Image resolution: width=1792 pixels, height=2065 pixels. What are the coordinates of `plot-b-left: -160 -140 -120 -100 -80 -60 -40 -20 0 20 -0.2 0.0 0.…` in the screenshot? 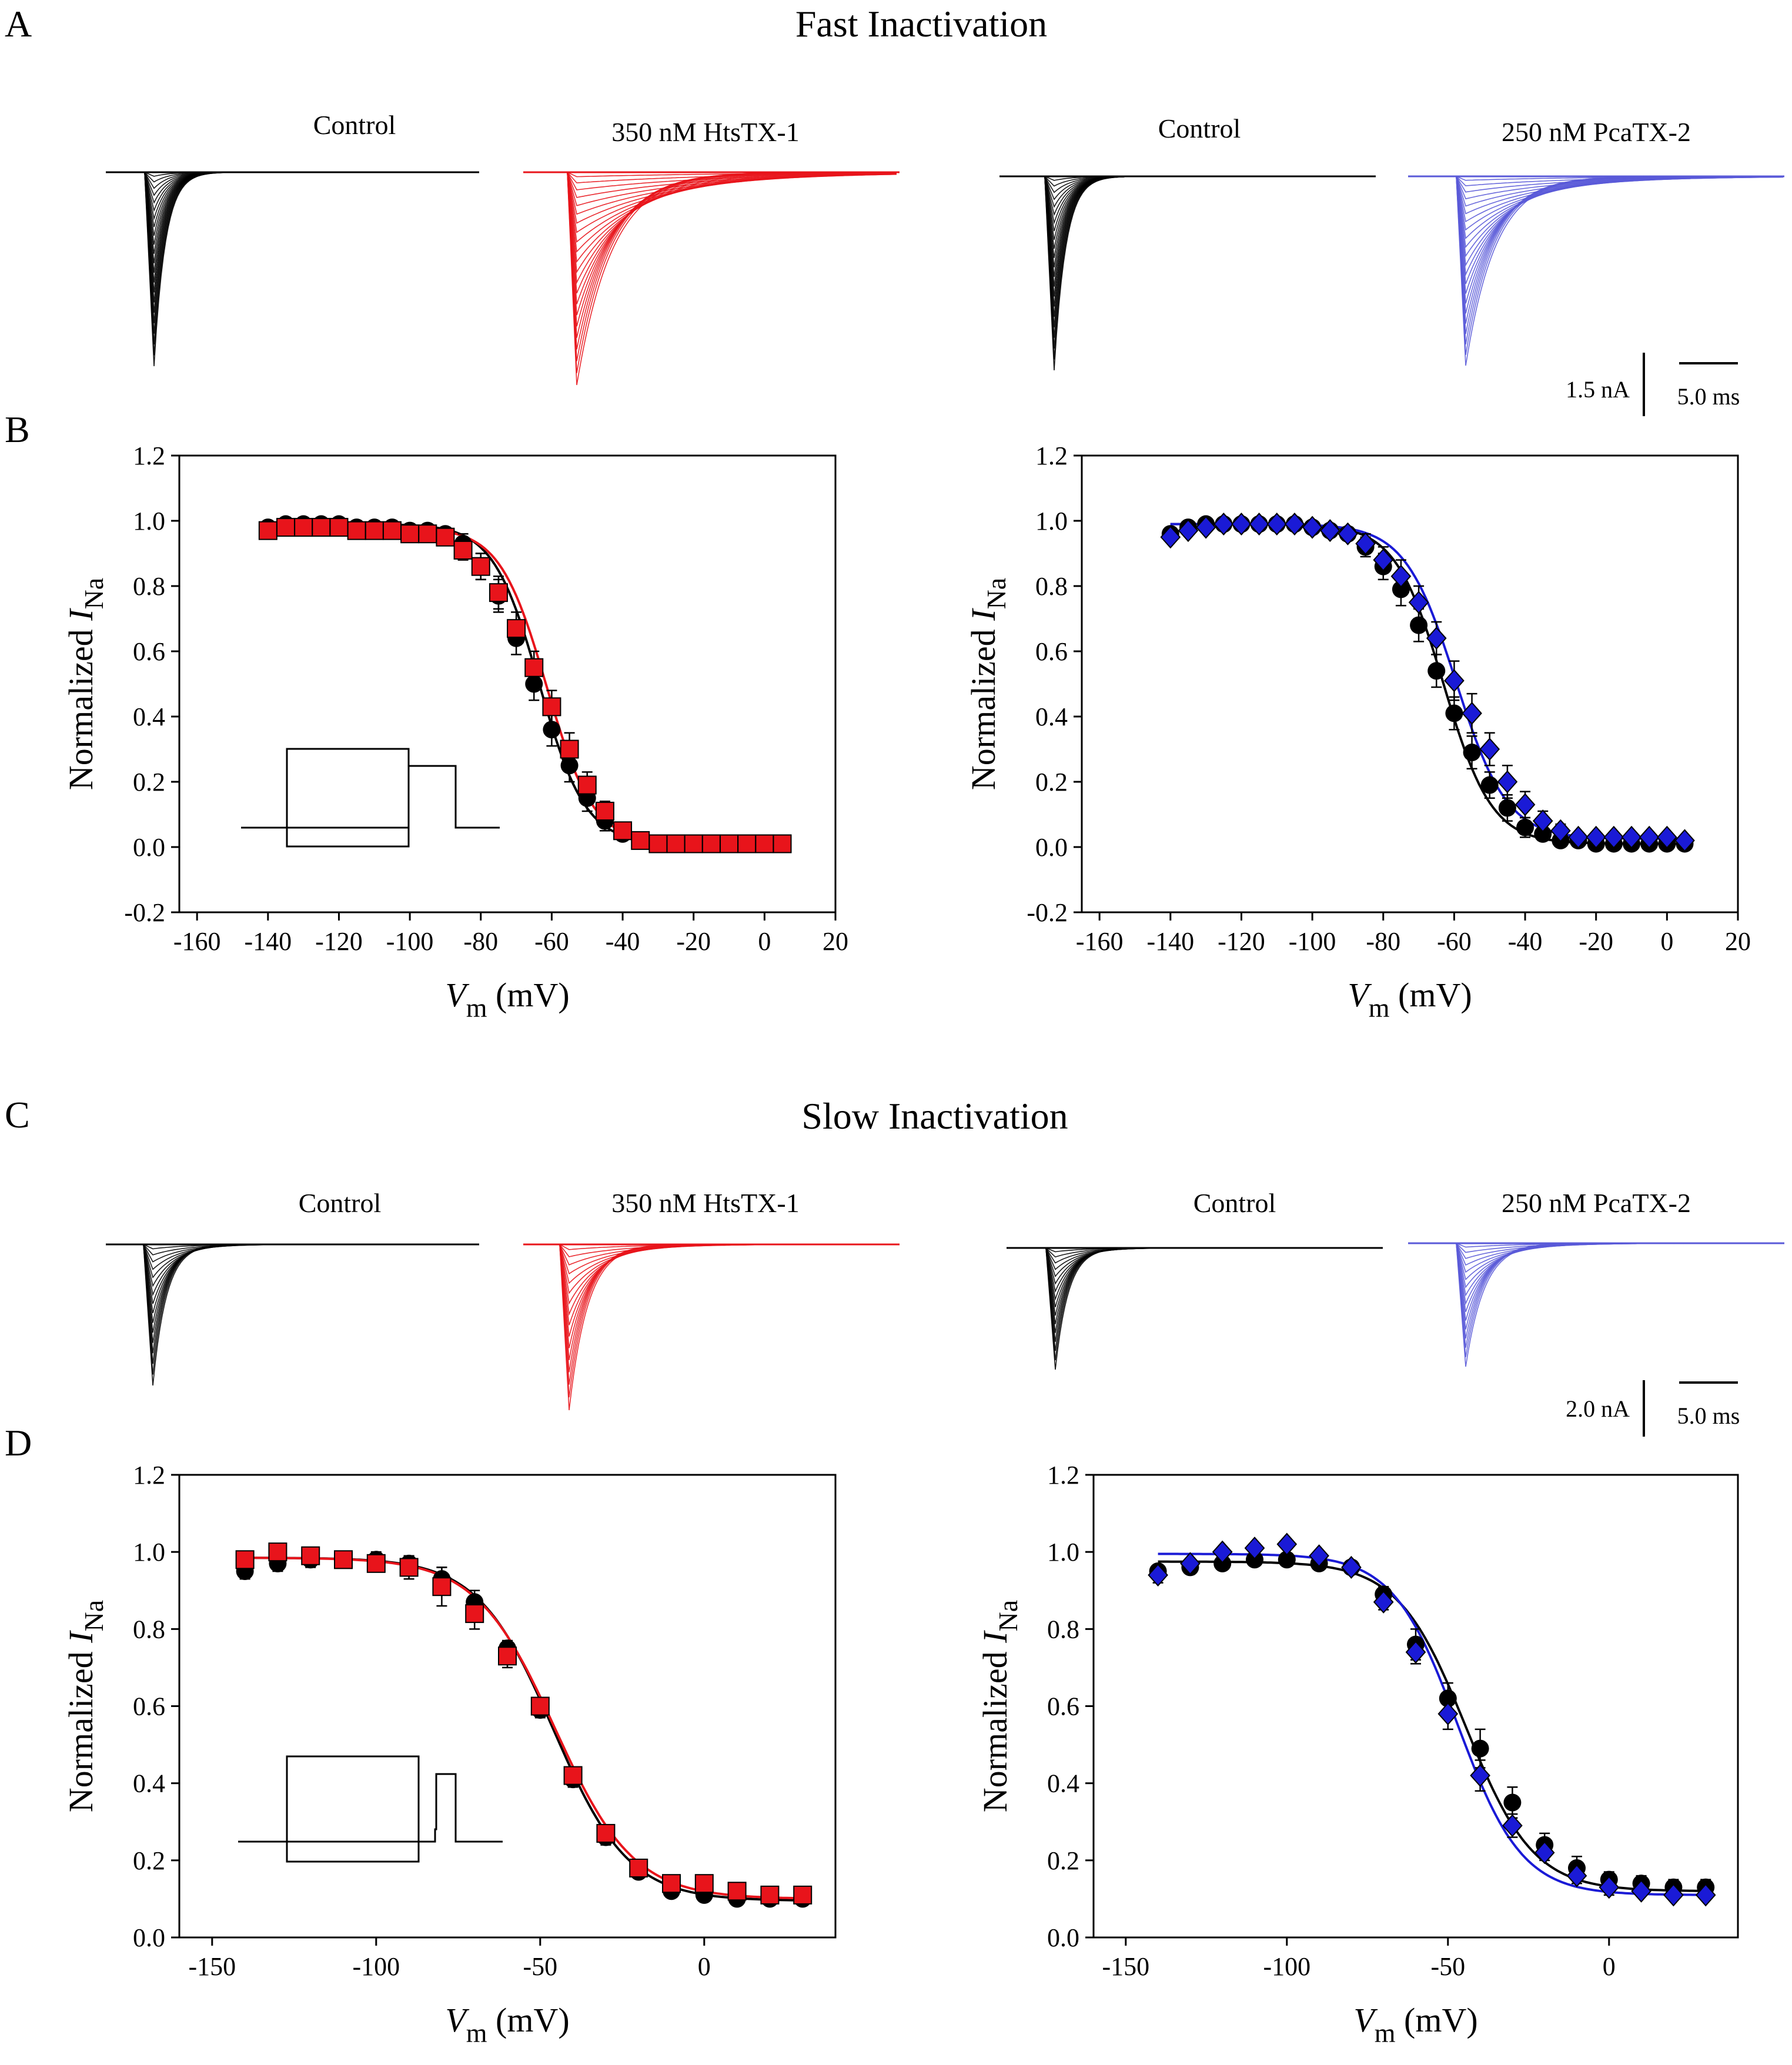 It's located at (455, 732).